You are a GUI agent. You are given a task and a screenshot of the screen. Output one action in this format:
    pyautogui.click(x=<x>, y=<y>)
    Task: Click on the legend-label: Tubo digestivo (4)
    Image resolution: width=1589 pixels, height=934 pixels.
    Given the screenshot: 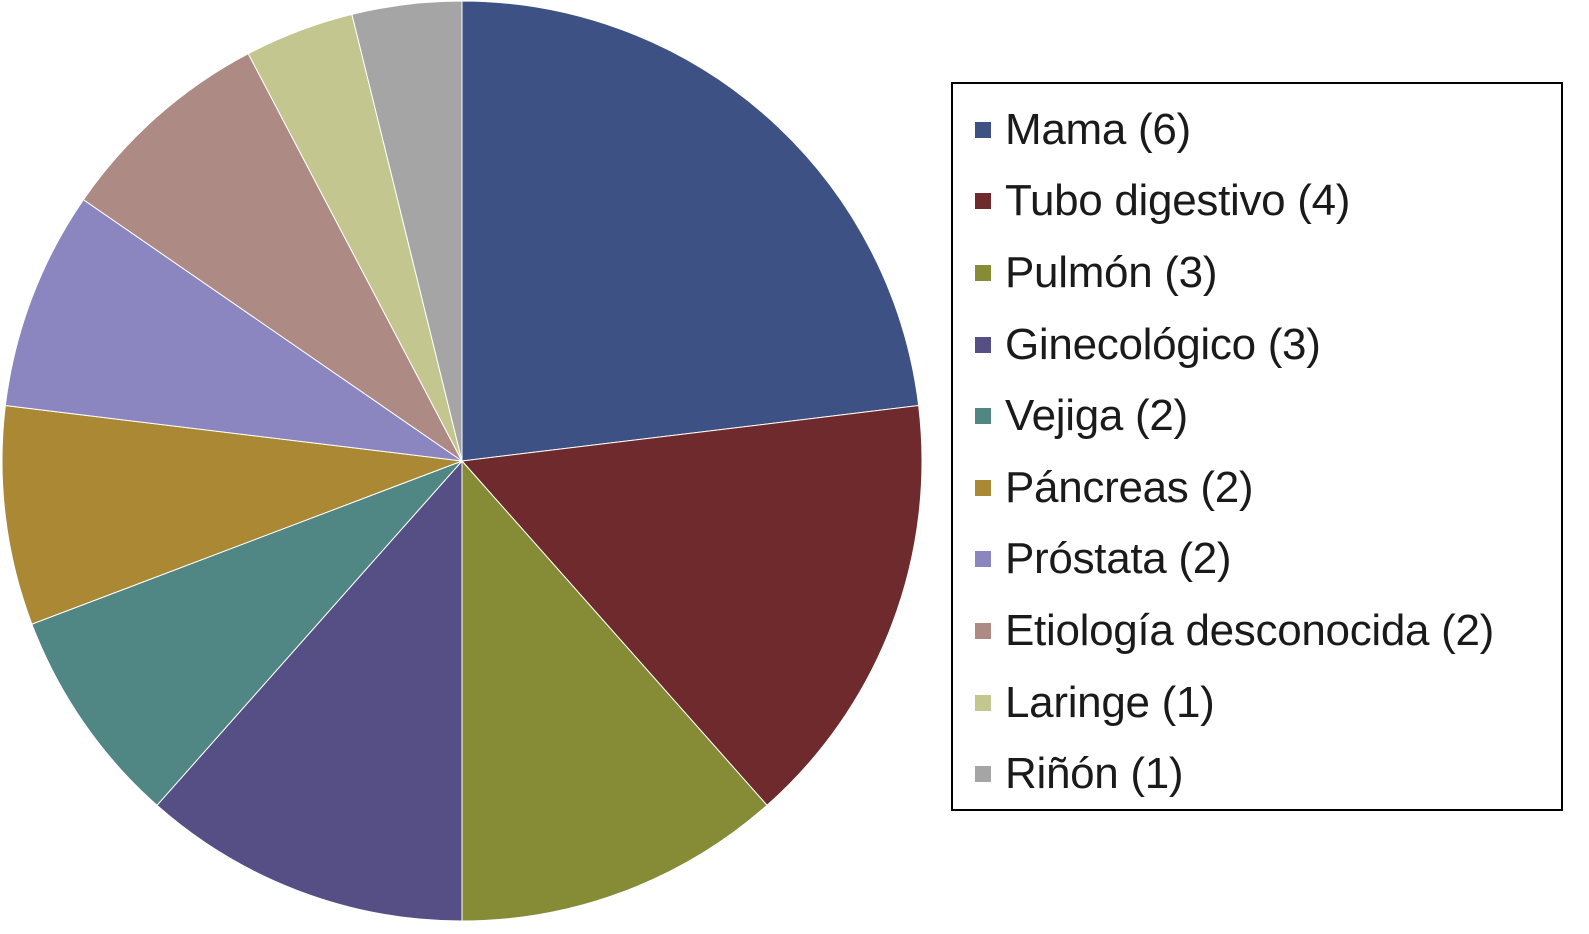 What is the action you would take?
    pyautogui.click(x=1178, y=201)
    